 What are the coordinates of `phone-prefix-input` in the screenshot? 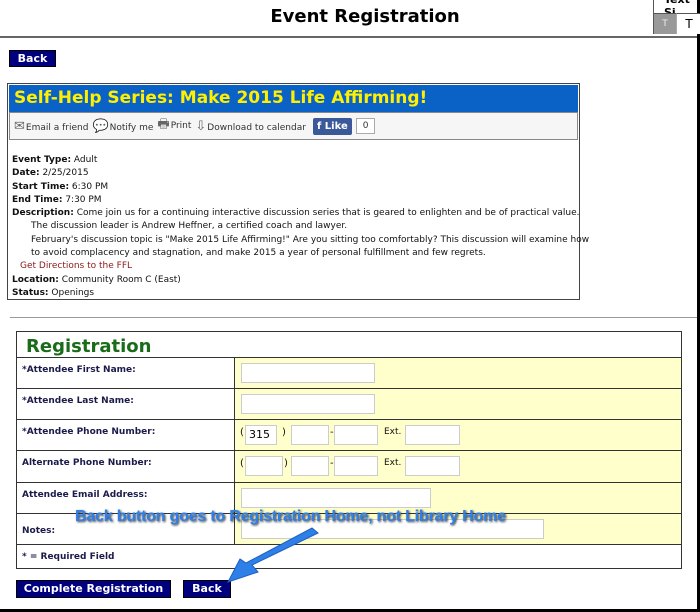 It's located at (310, 435).